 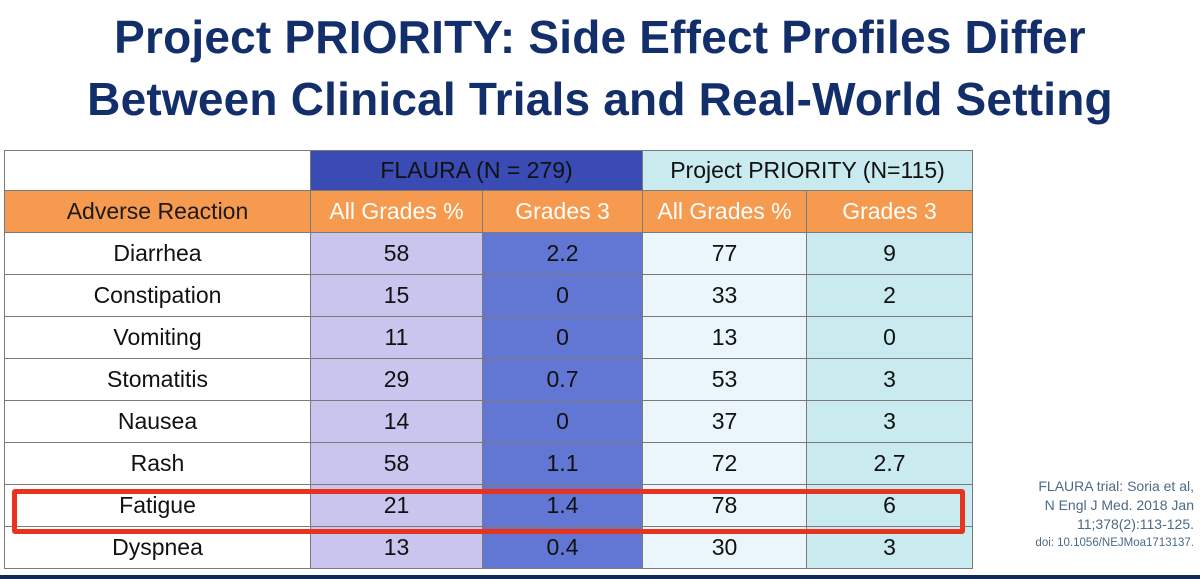 What do you see at coordinates (157, 463) in the screenshot?
I see `row-label: Rash` at bounding box center [157, 463].